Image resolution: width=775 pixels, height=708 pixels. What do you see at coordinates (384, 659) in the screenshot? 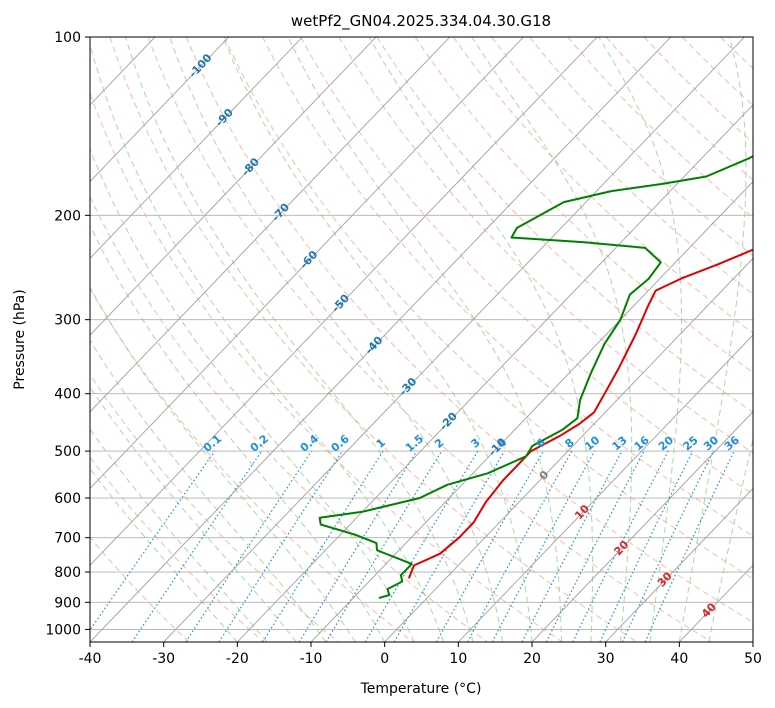
I see `x-tick-label: 0` at bounding box center [384, 659].